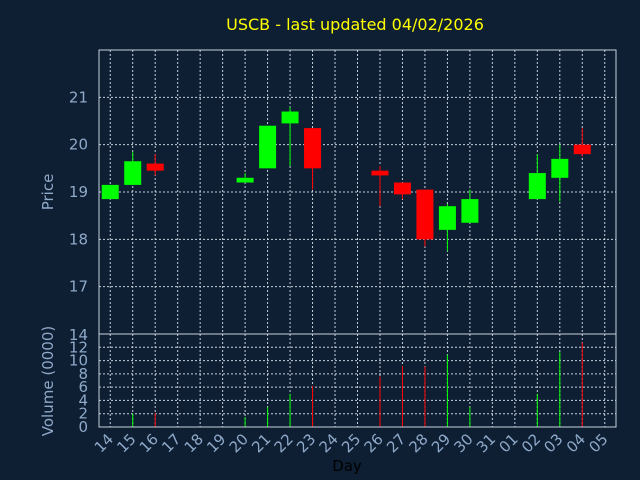 The image size is (640, 480). Describe the element at coordinates (83, 400) in the screenshot. I see `volume-tick-label: 4` at that location.